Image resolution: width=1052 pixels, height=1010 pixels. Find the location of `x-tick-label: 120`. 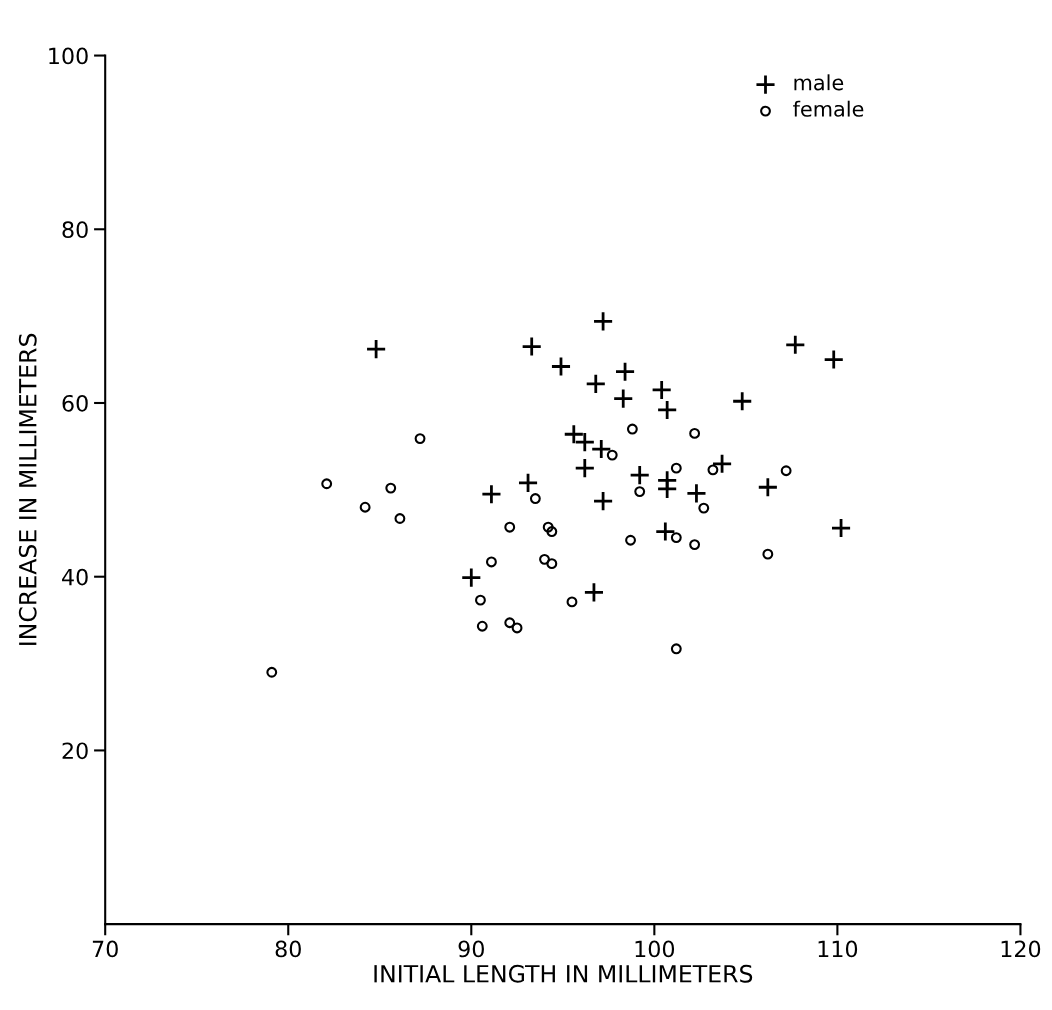

x-tick-label: 120 is located at coordinates (1021, 949).